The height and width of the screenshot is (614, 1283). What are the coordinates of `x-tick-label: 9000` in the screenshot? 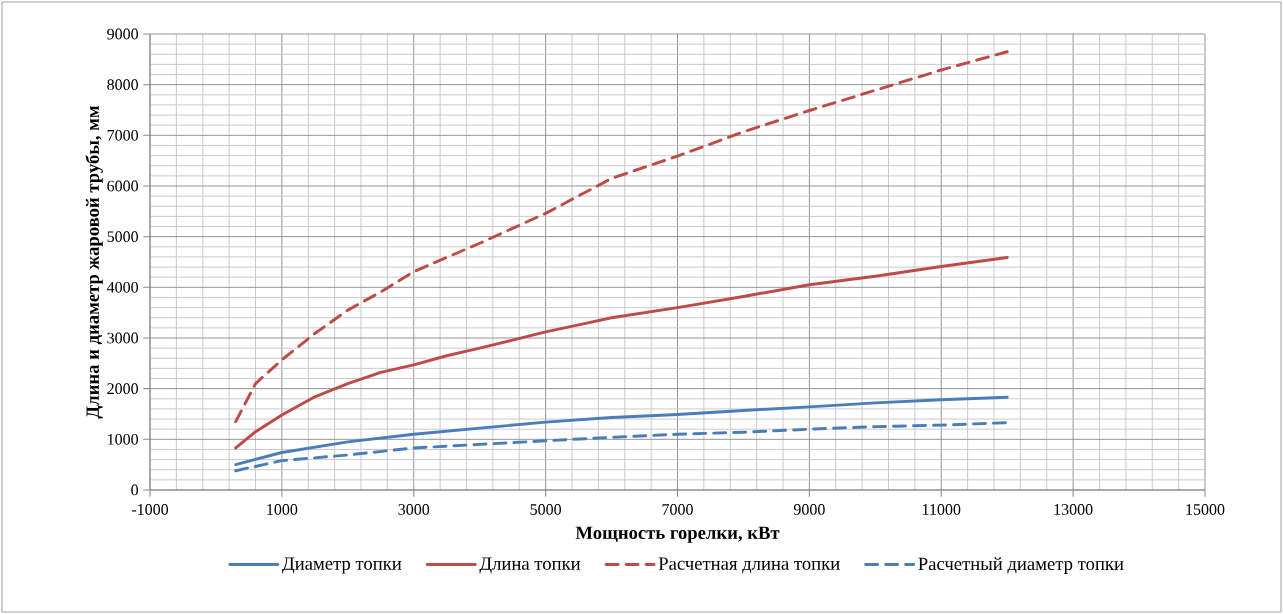 It's located at (809, 509).